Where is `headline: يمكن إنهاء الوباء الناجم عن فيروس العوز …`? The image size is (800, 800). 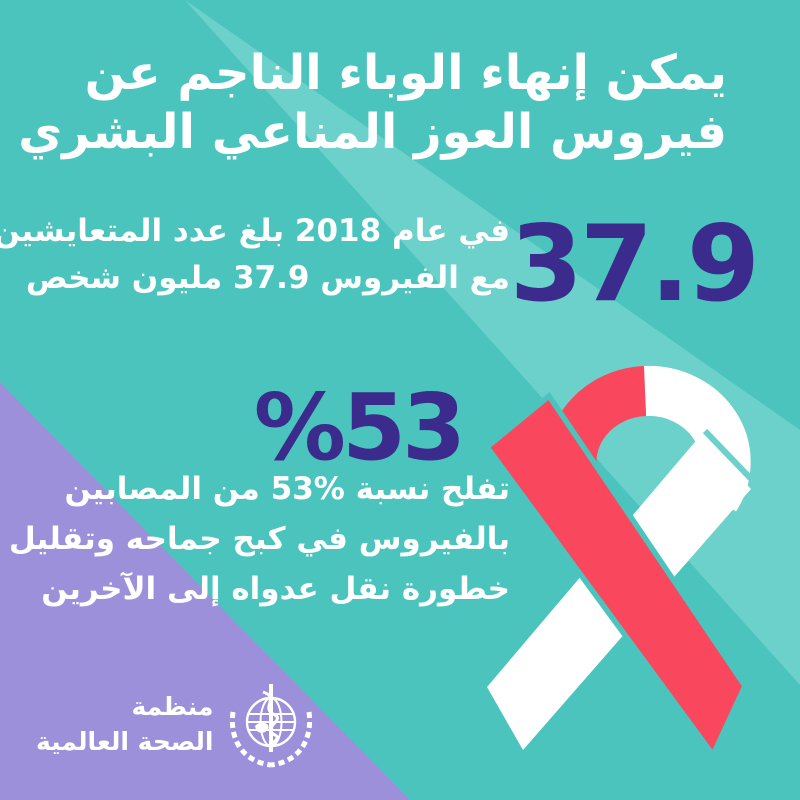 headline: يمكن إنهاء الوباء الناجم عن فيروس العوز … is located at coordinates (372, 102).